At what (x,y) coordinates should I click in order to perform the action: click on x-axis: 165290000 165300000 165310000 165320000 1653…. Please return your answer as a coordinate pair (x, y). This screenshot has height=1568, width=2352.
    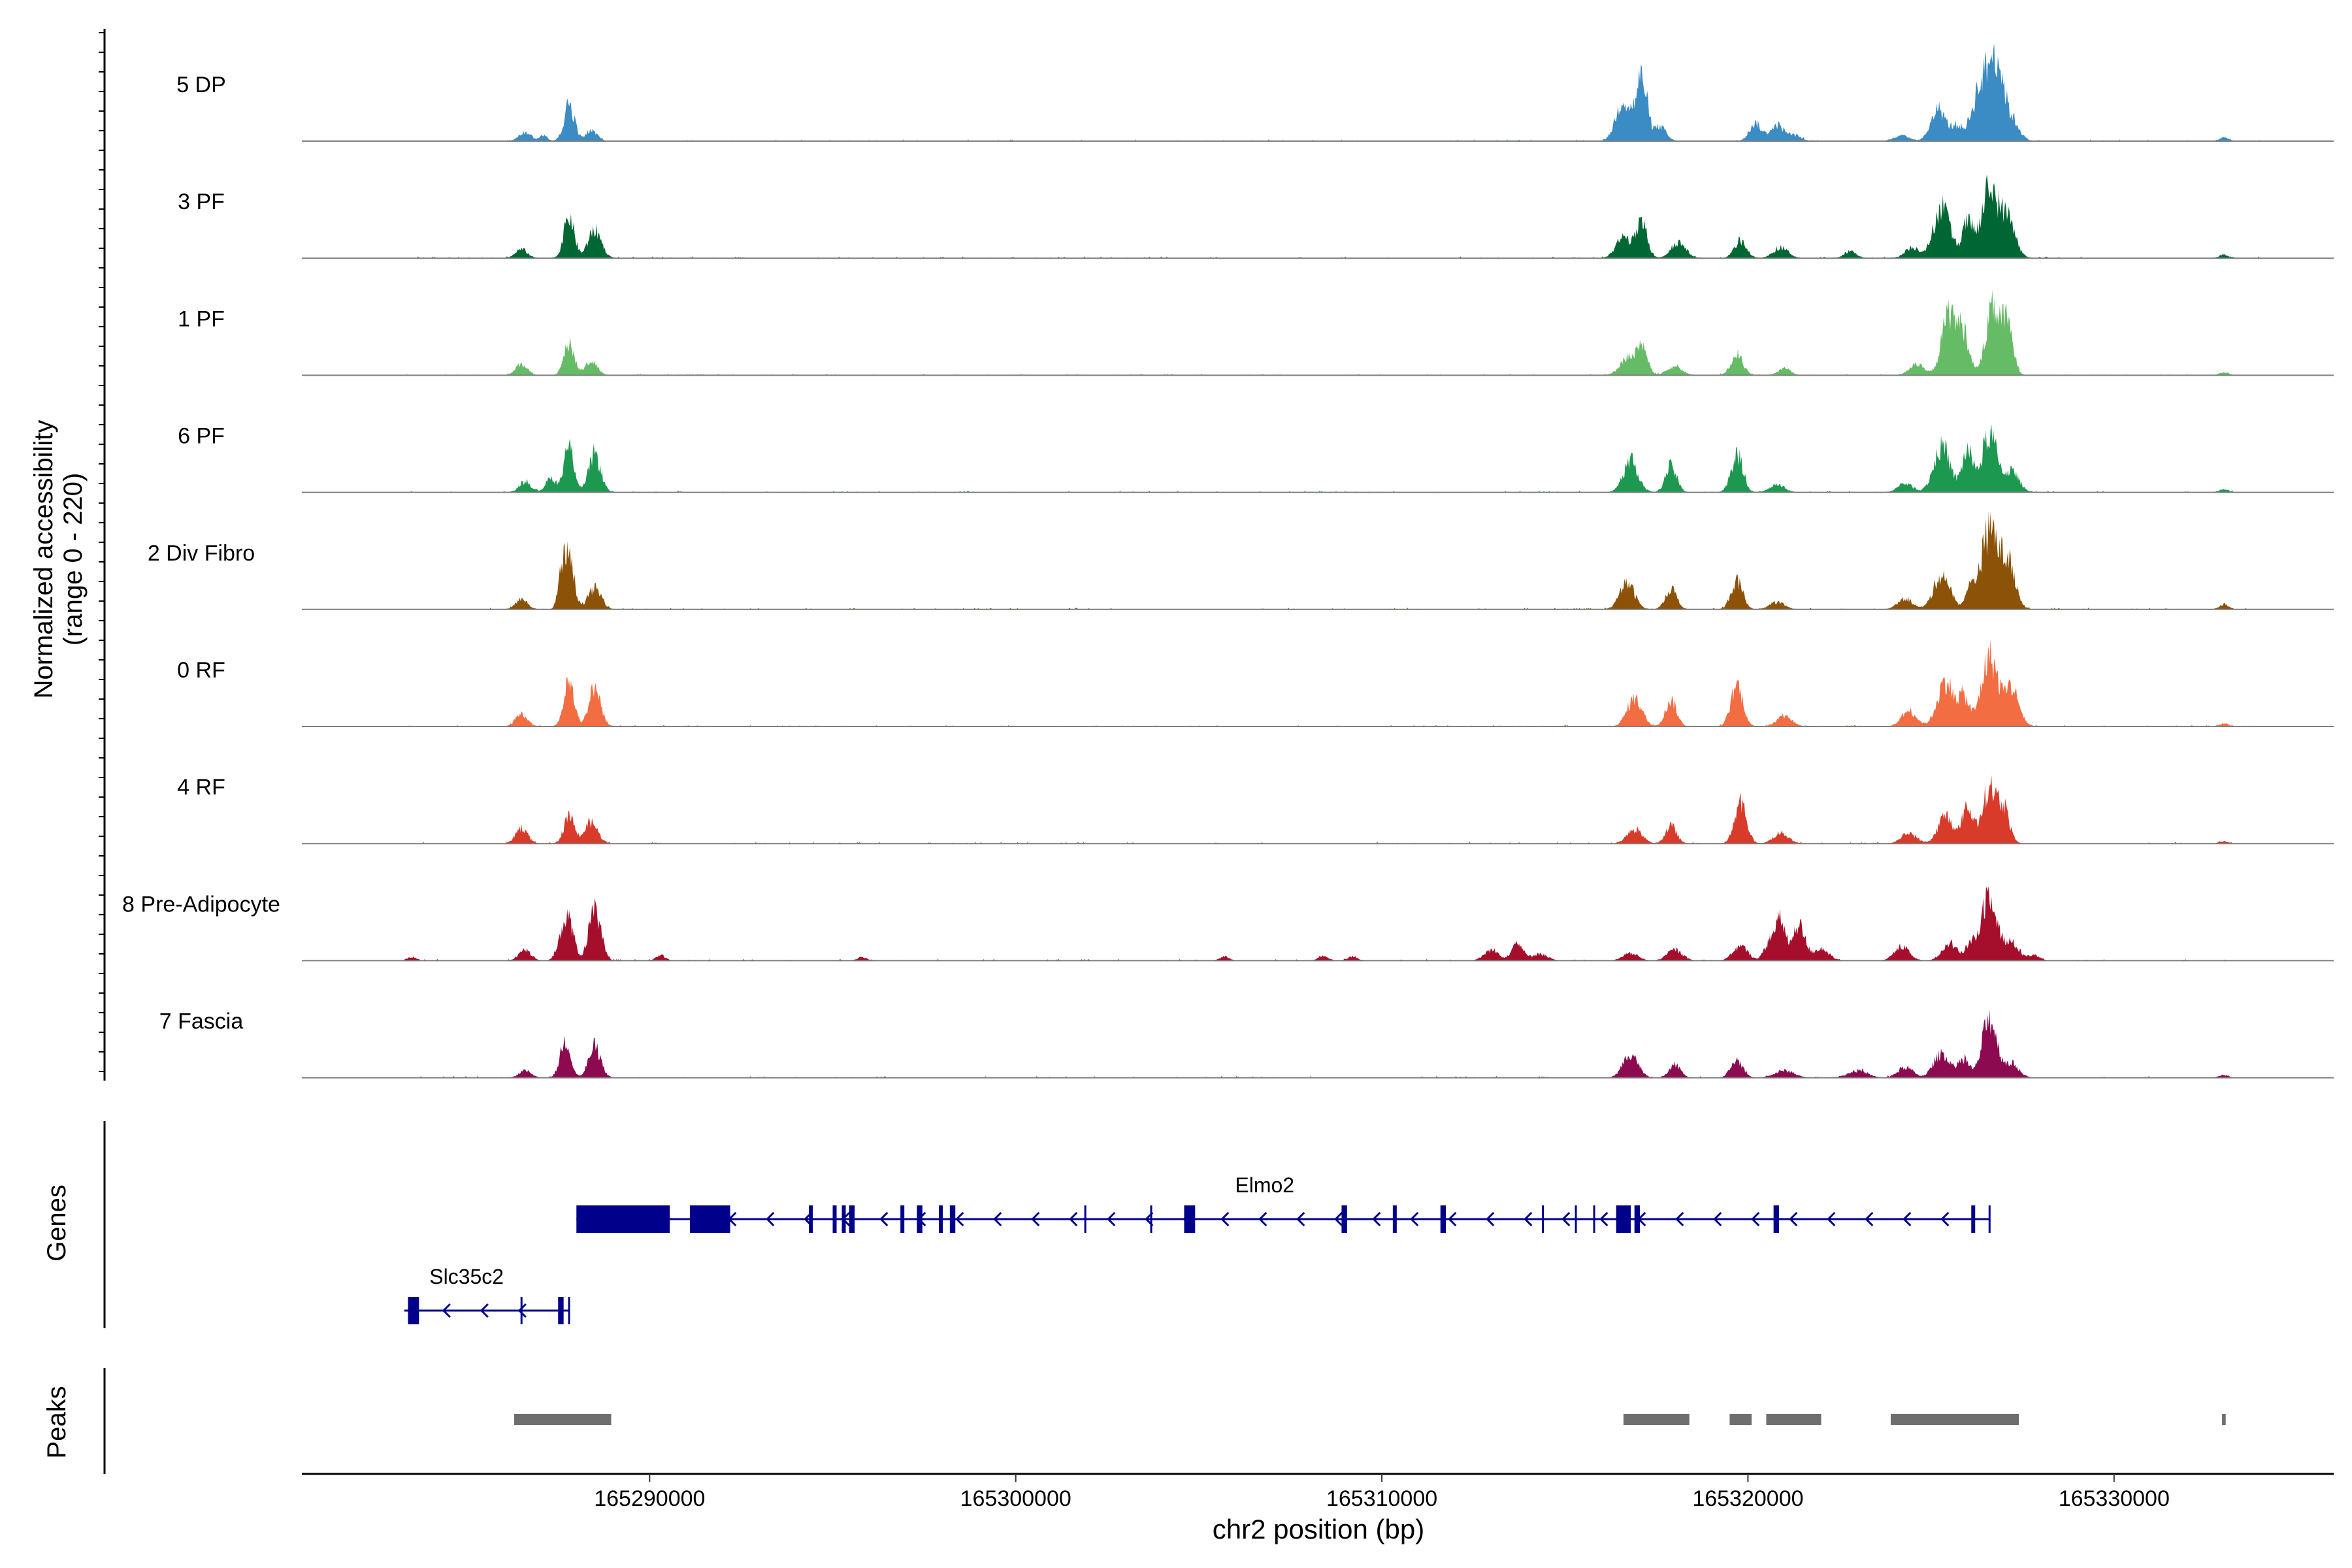
    Looking at the image, I should click on (1318, 1492).